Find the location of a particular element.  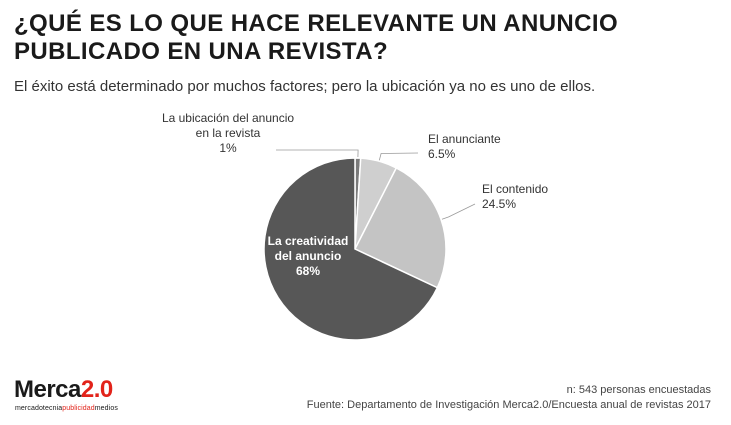

slice-value-contenido: 24.5% is located at coordinates (499, 204).